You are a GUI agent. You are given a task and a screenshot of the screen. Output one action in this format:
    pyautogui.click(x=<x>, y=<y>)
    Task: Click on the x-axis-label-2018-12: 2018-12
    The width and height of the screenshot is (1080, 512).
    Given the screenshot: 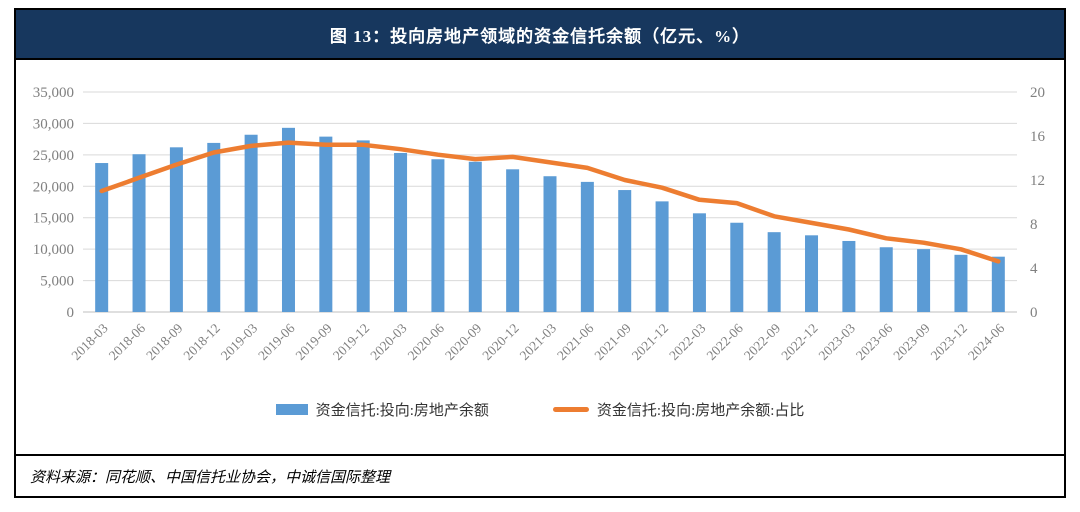 What is the action you would take?
    pyautogui.click(x=201, y=342)
    